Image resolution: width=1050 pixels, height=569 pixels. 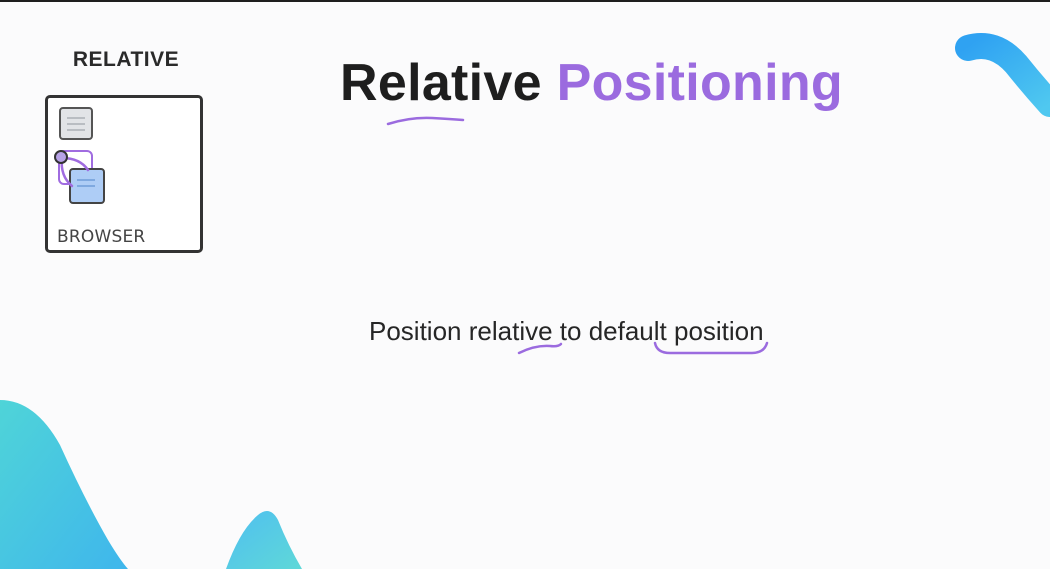 What do you see at coordinates (554, 331) in the screenshot?
I see `subtitle-part: ive to` at bounding box center [554, 331].